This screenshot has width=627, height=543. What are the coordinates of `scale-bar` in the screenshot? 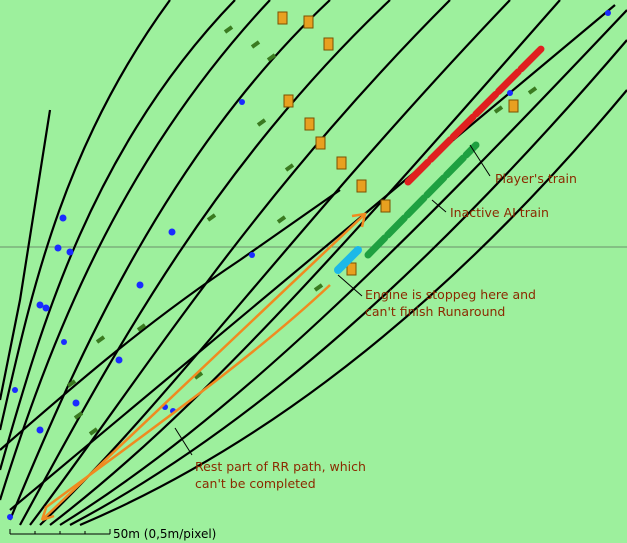 It's located at (60, 532).